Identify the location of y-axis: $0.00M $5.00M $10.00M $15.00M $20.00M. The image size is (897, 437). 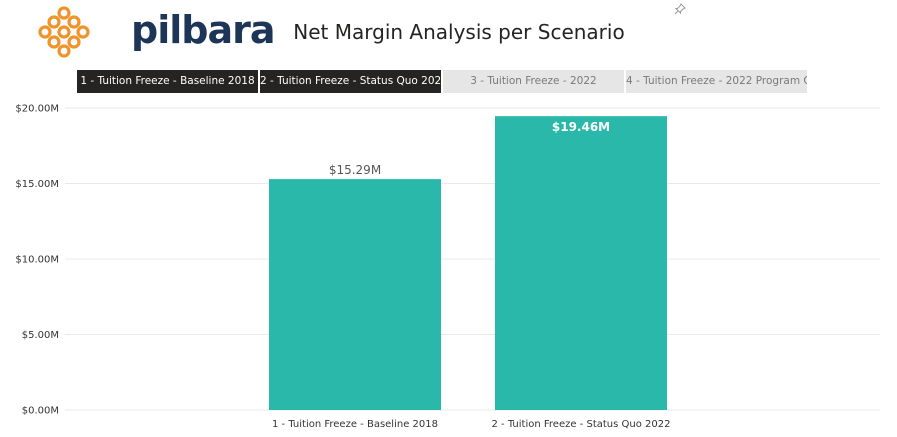
(37, 260).